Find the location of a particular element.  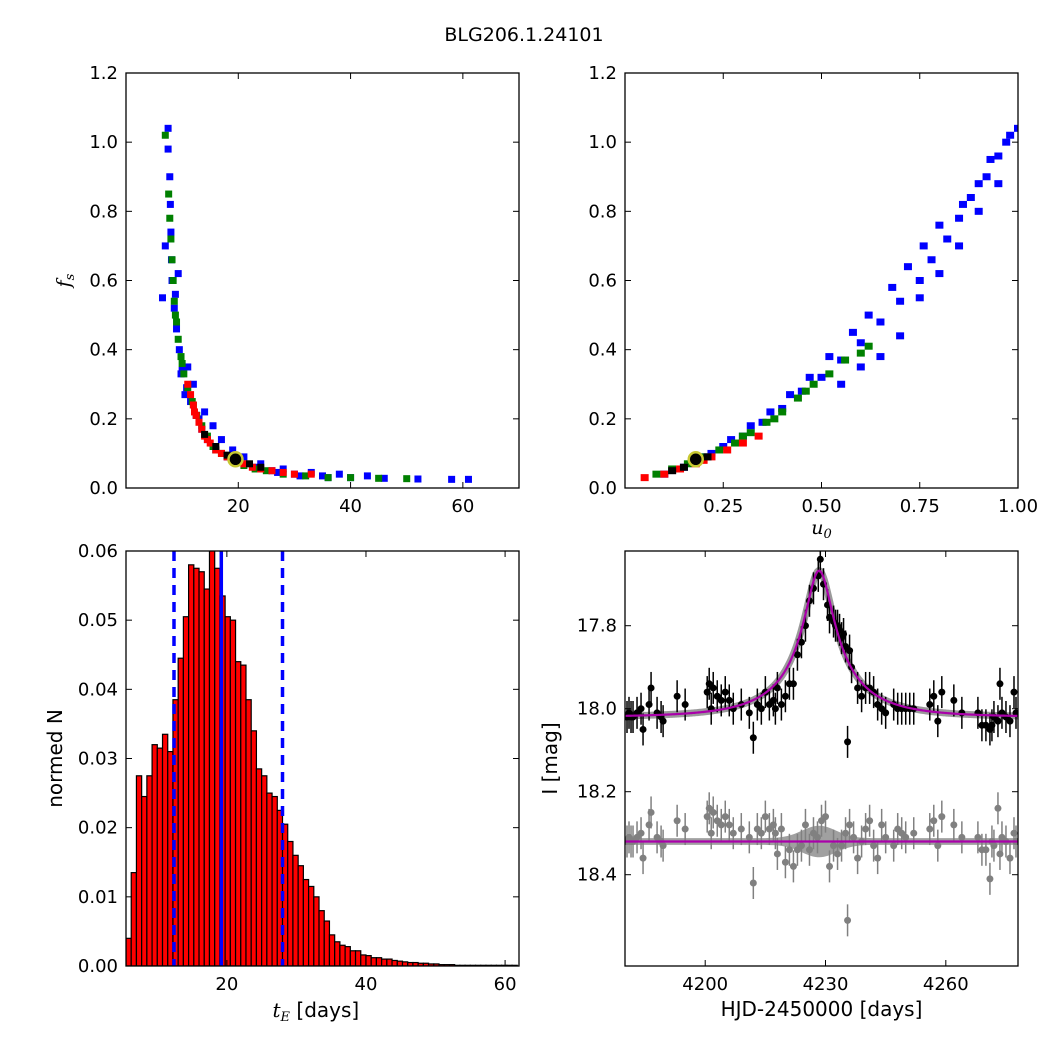

y-tick-label: 18.2 is located at coordinates (597, 792).